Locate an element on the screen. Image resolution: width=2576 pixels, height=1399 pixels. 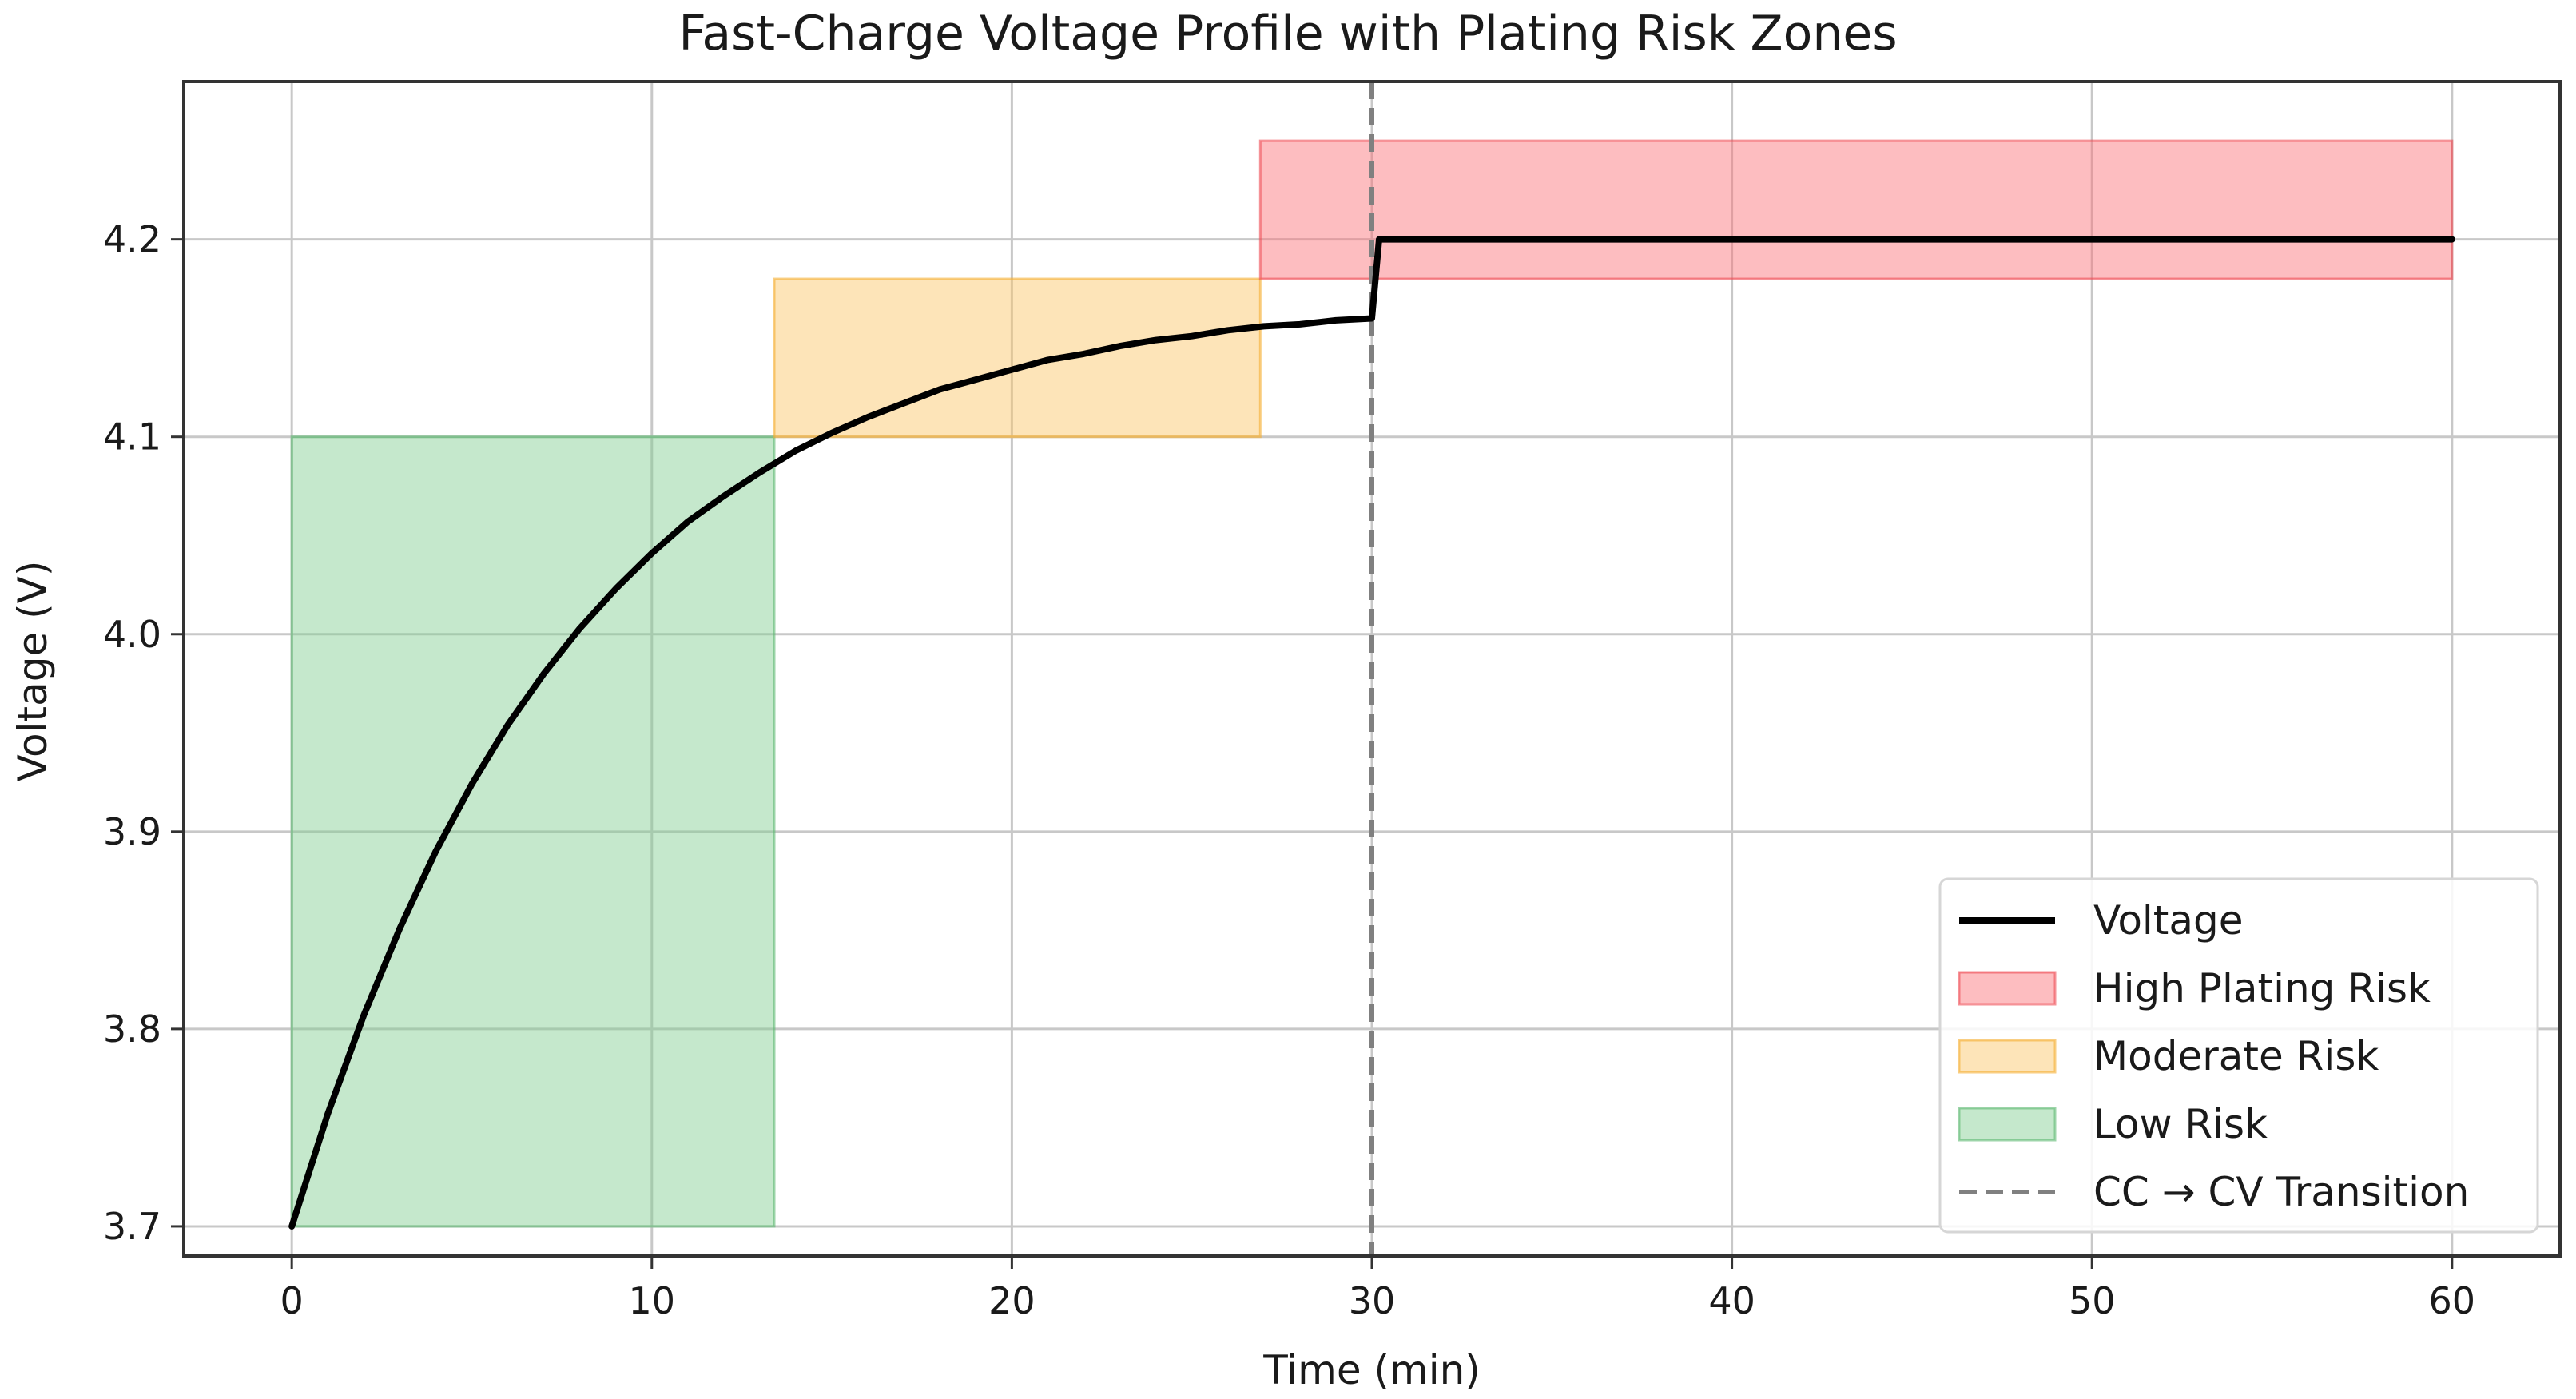
y-axis-ticks: 3.7 3.8 3.9 4.0 4.1 4.2 is located at coordinates (143, 733).